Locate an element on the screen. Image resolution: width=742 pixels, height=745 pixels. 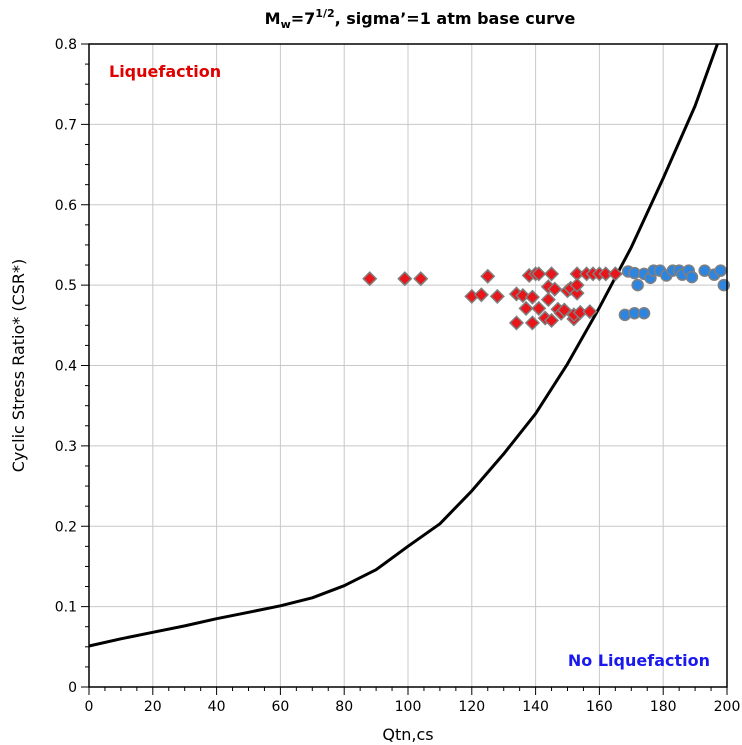
liquefaction-label: Liquefaction is located at coordinates (165, 71).